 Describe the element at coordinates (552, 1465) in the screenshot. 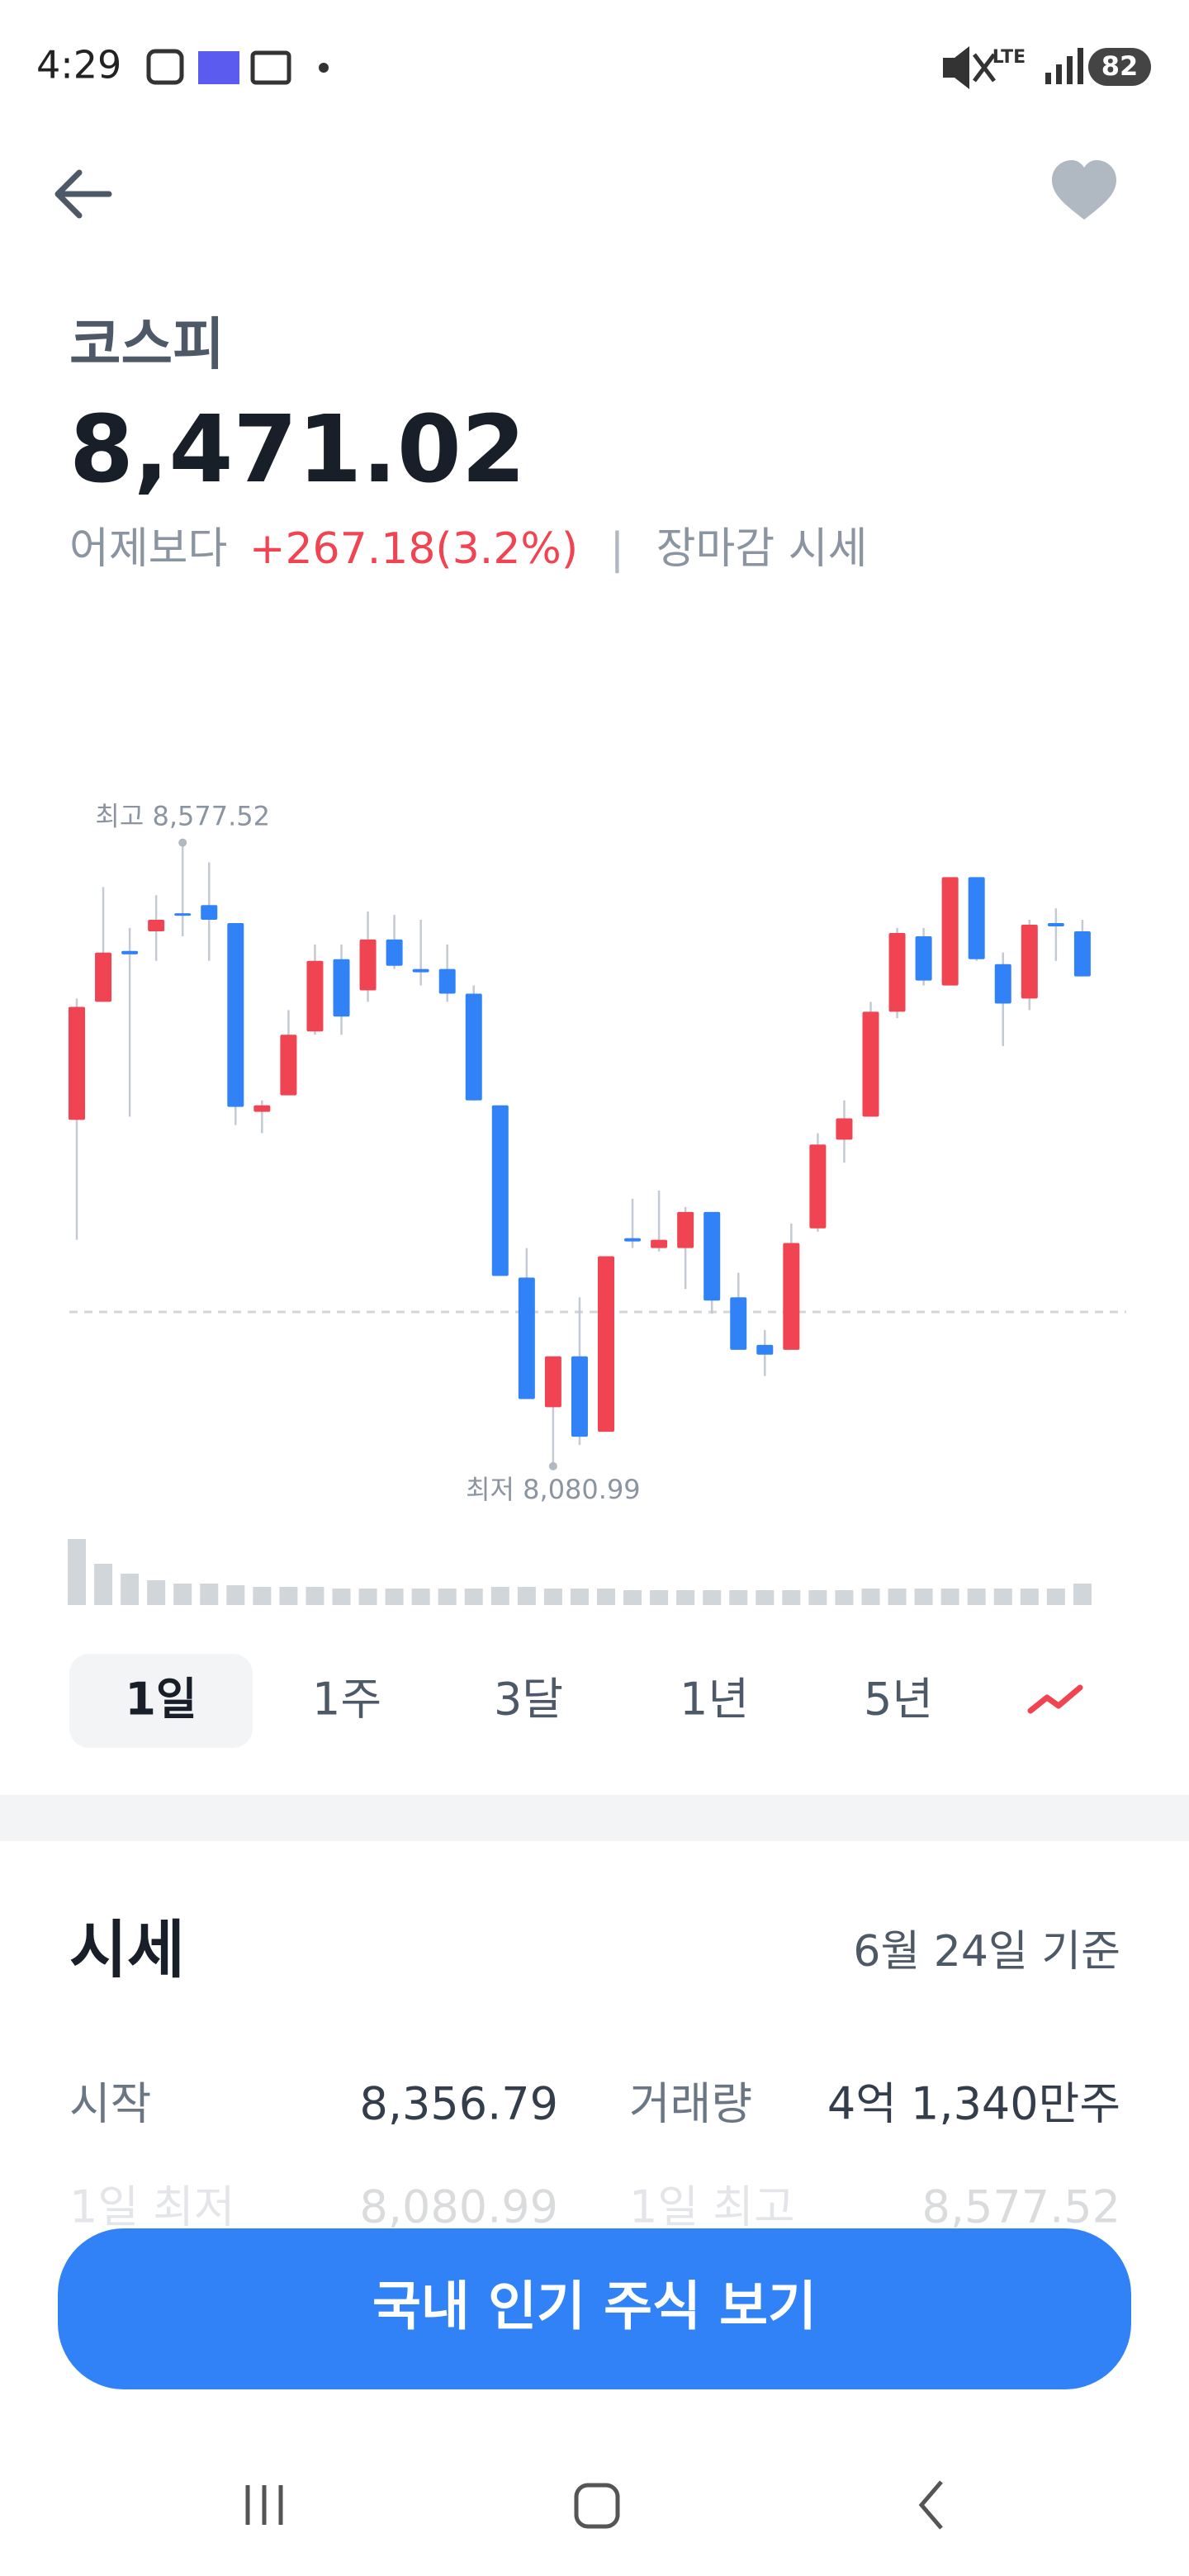

I see `low-marker` at that location.